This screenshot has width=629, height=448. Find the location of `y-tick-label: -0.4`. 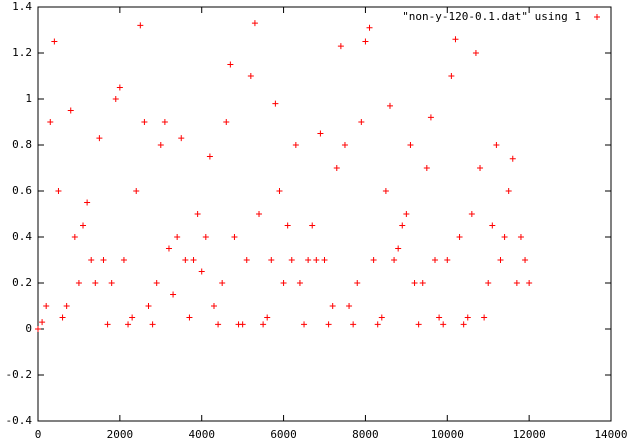

y-tick-label: -0.4 is located at coordinates (19, 420).